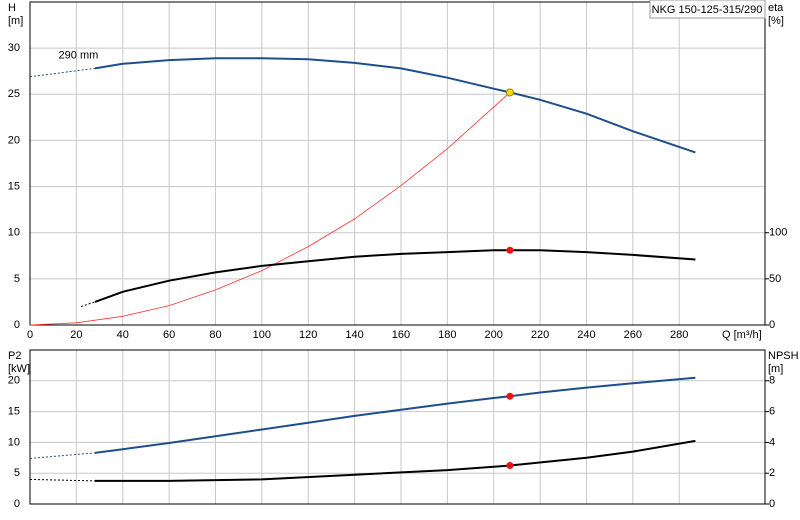 Image resolution: width=800 pixels, height=520 pixels. Describe the element at coordinates (776, 21) in the screenshot. I see `y2-axis-unit: [%]` at that location.